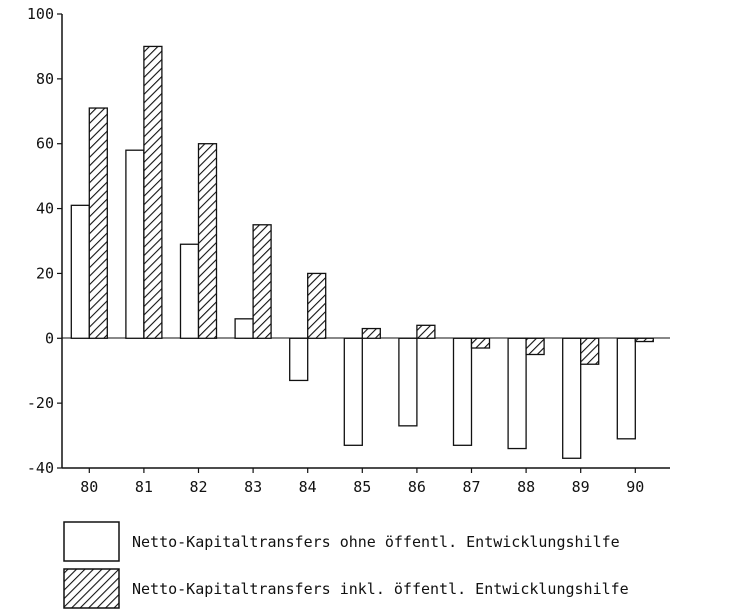 This screenshot has width=729, height=609. I want to click on legend-swatch-plain, so click(91, 541).